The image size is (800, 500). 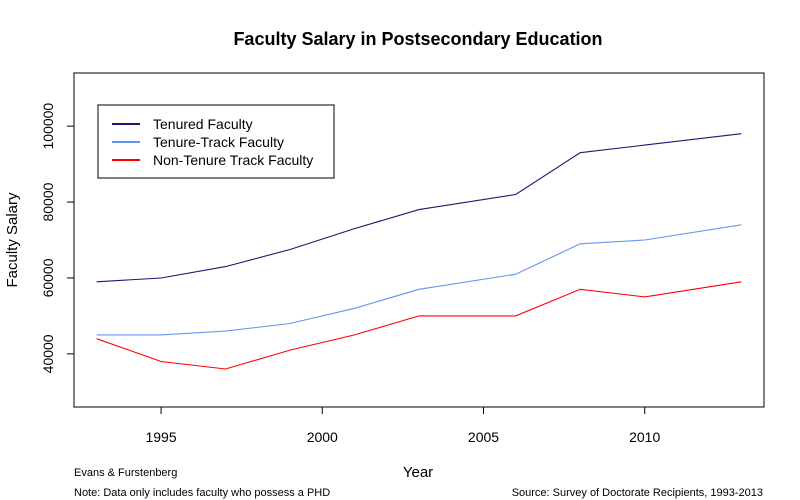 What do you see at coordinates (644, 437) in the screenshot?
I see `x-tick-label: 2010` at bounding box center [644, 437].